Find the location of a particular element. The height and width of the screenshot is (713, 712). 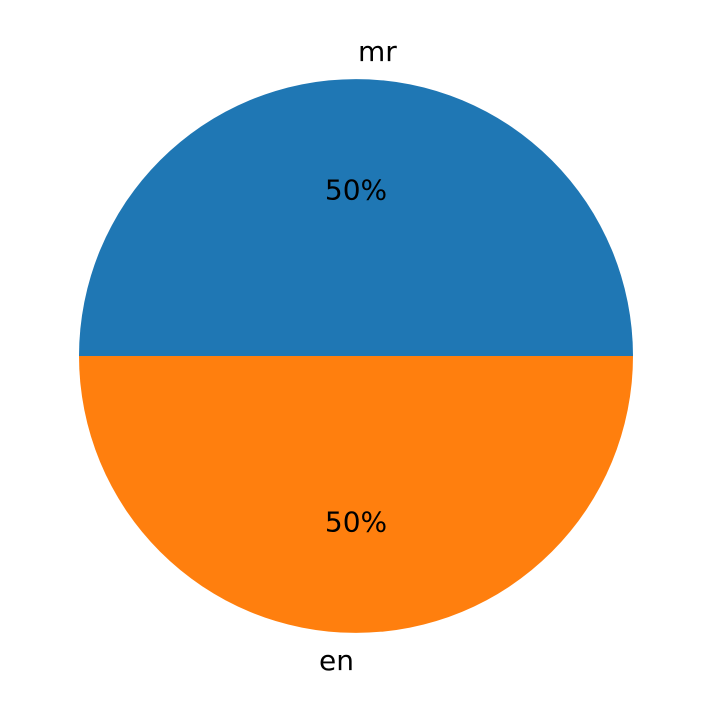

pie-labels: mr 50% en 50% is located at coordinates (358, 356).